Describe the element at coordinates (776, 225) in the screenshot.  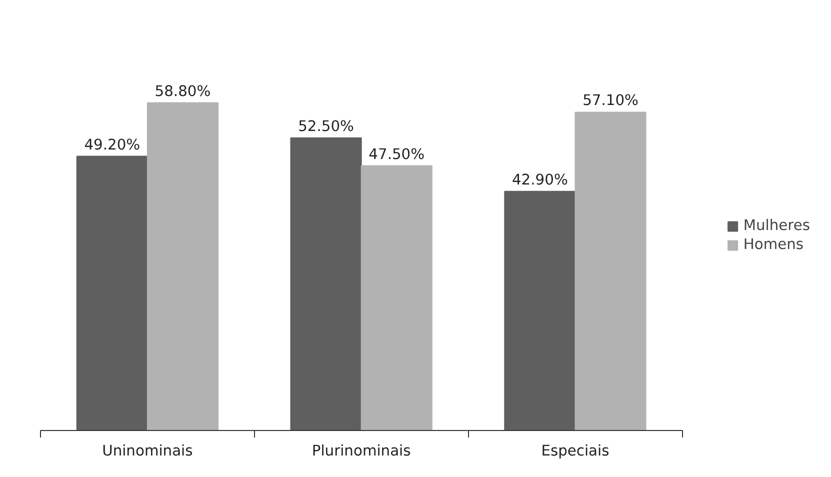
I see `legend-label: Mulheres` at that location.